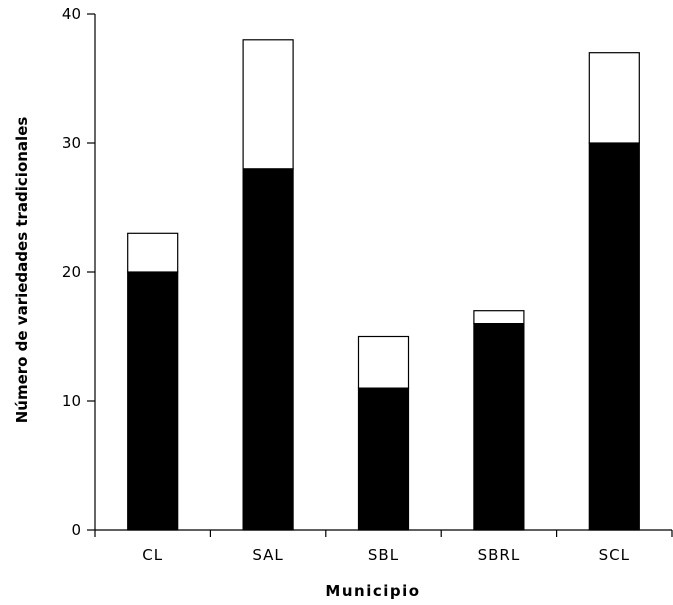  What do you see at coordinates (71, 143) in the screenshot?
I see `y-tick-label: 30` at bounding box center [71, 143].